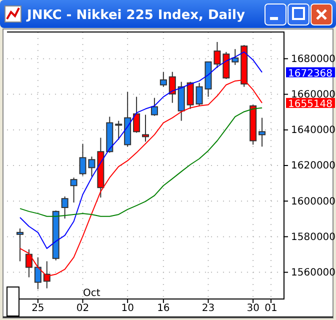  What do you see at coordinates (127, 308) in the screenshot?
I see `x-tick-label: 10` at bounding box center [127, 308].